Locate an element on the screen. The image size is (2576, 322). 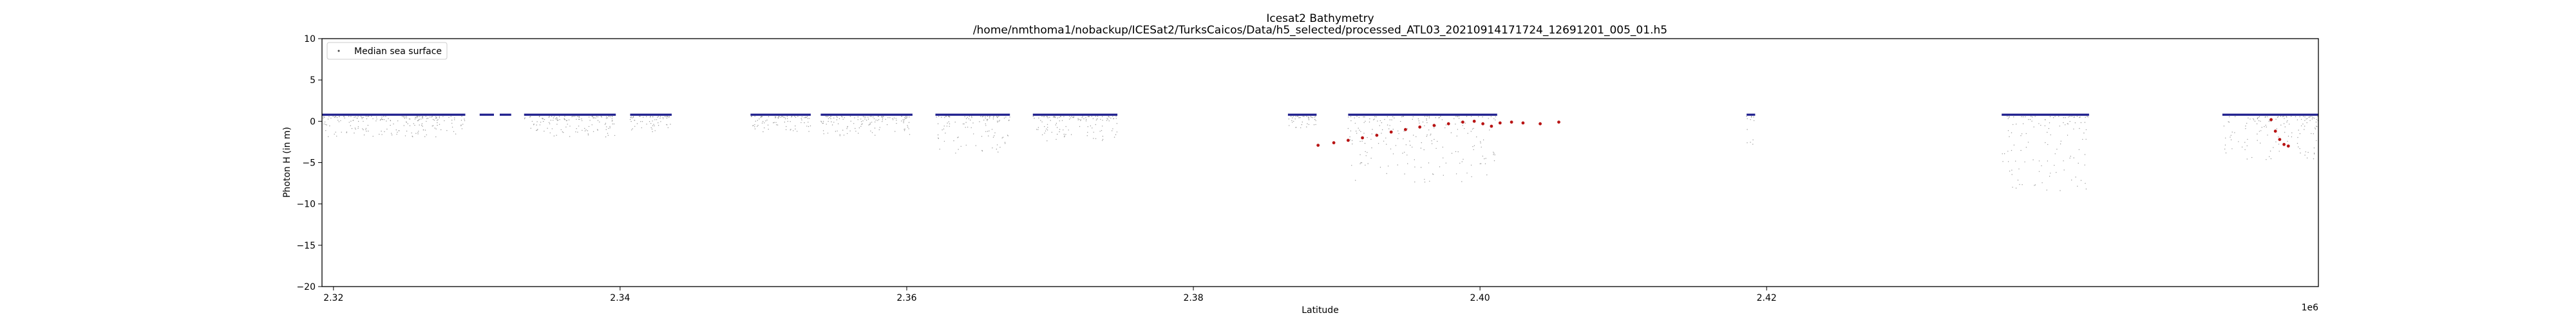
y-tick-label: 10 is located at coordinates (310, 39).